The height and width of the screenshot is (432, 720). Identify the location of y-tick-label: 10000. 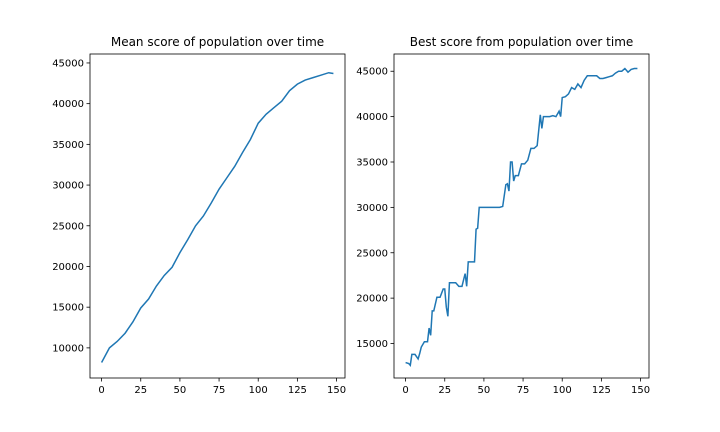
(68, 348).